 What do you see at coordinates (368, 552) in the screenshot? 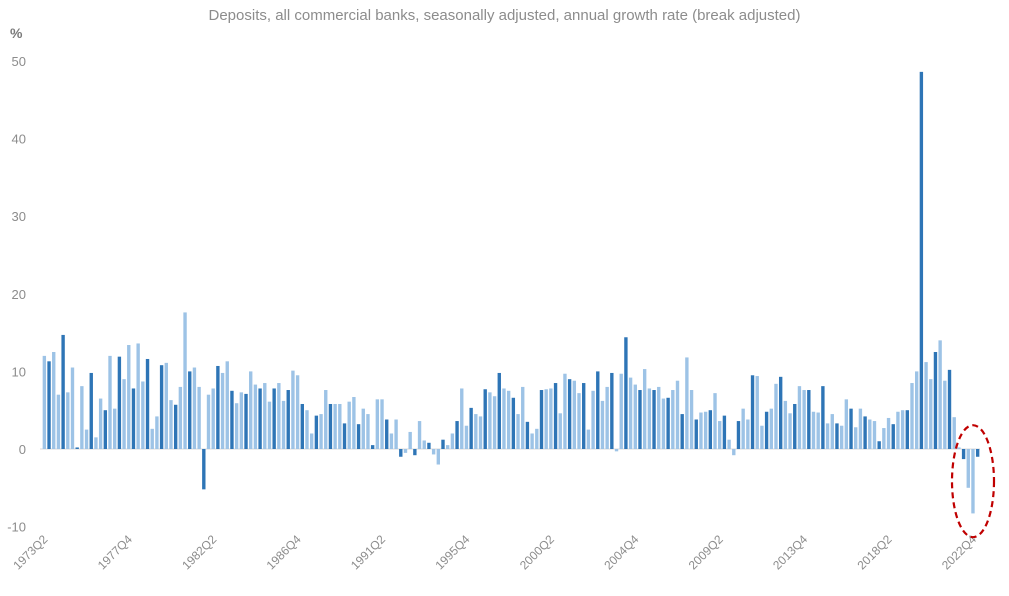
I see `x-tick-label: 1991Q2` at bounding box center [368, 552].